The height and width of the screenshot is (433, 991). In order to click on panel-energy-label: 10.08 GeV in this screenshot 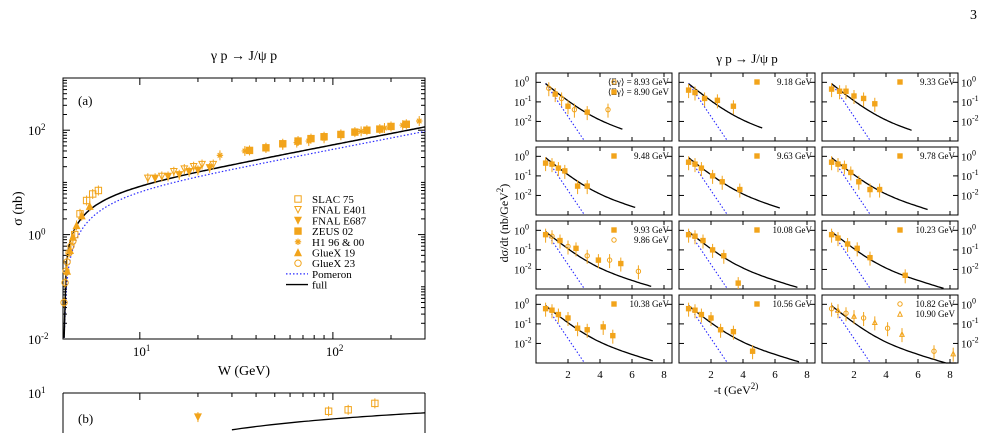, I will do `click(793, 230)`.